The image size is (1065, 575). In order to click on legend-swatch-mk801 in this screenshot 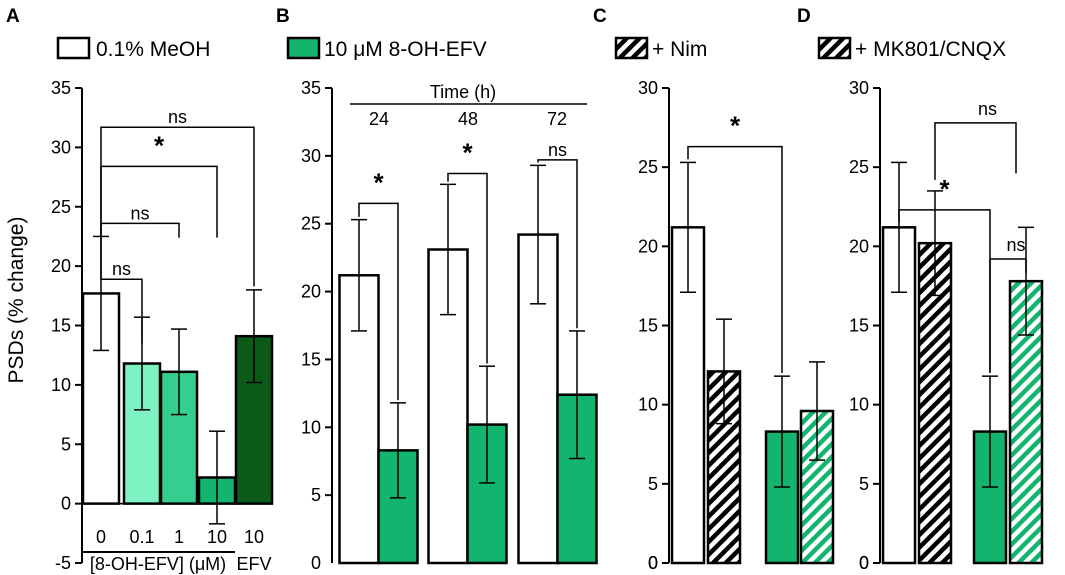, I will do `click(834, 48)`.